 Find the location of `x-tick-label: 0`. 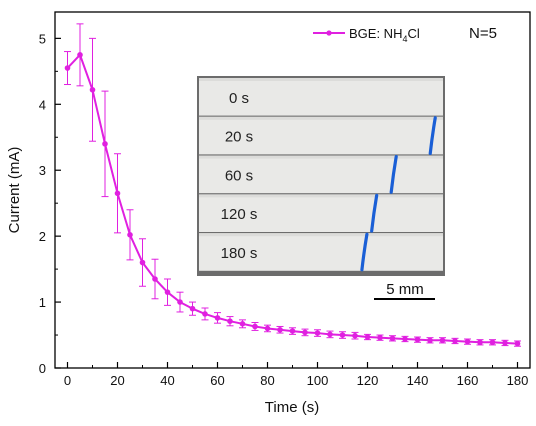

x-tick-label: 0 is located at coordinates (67, 380).